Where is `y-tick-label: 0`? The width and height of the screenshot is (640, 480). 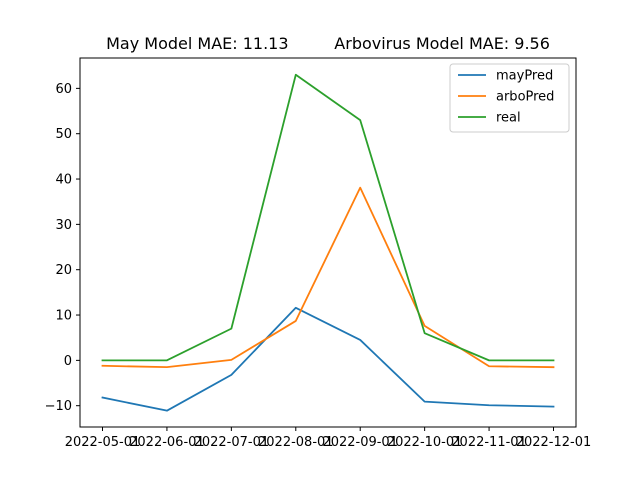
y-tick-label: 0 is located at coordinates (68, 361).